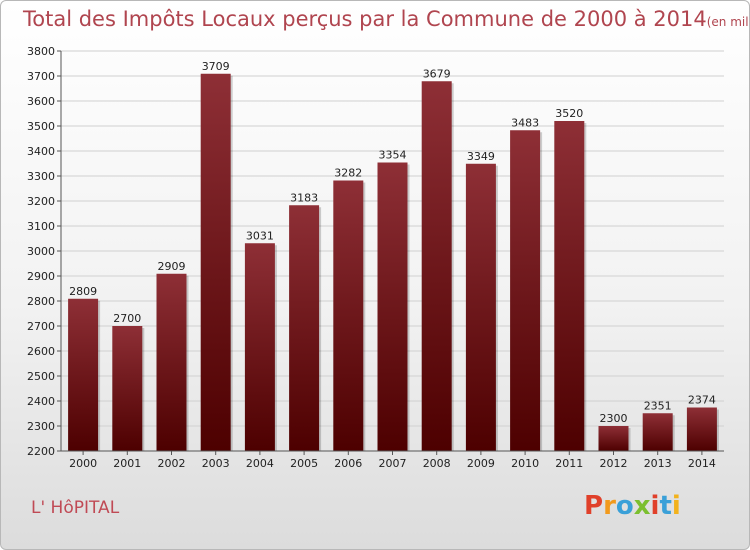 Image resolution: width=750 pixels, height=550 pixels. Describe the element at coordinates (41, 226) in the screenshot. I see `y-tick-label: 3100` at that location.